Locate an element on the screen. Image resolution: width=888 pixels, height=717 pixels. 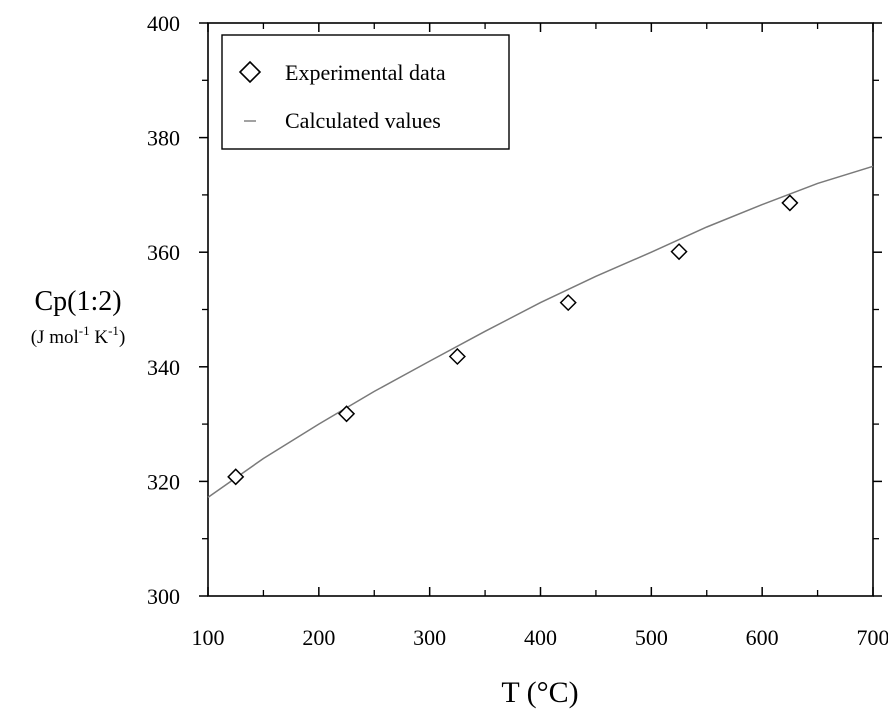
y-axis-unit: (J mol-1 K-1) is located at coordinates (78, 335).